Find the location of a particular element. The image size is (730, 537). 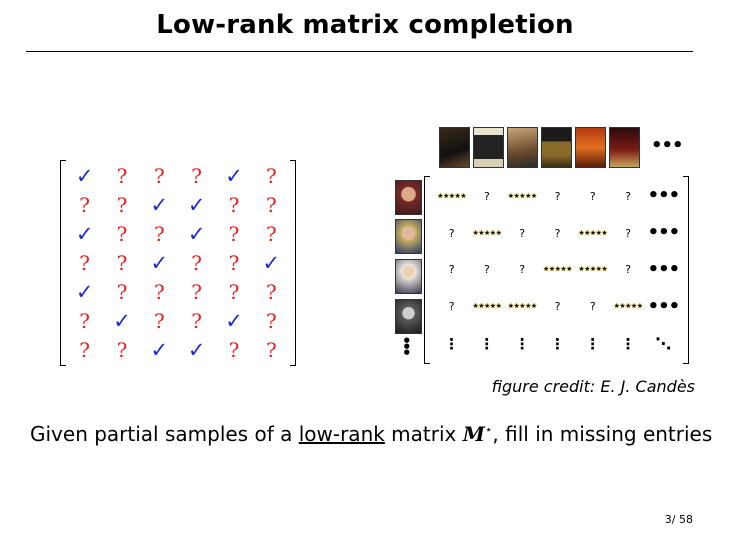

right-bracket is located at coordinates (686, 270).